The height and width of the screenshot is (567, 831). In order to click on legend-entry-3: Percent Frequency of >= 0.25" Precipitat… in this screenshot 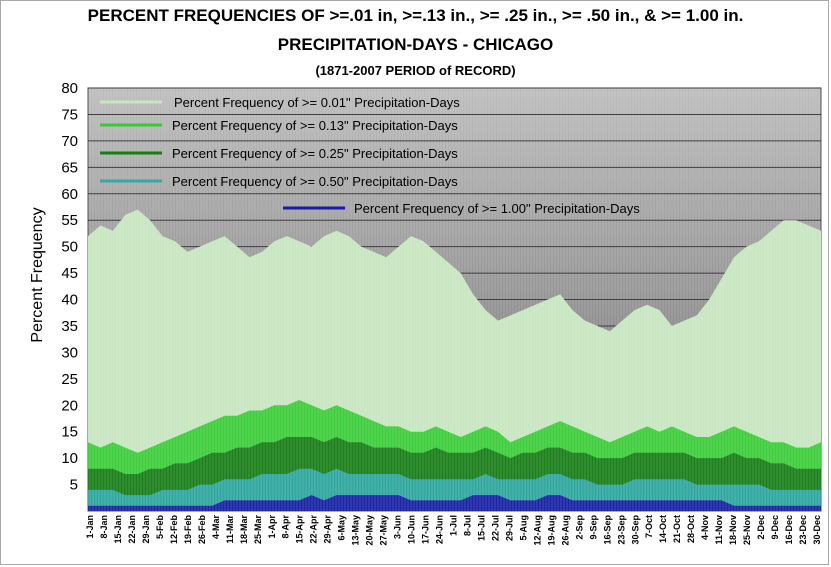, I will do `click(315, 153)`.